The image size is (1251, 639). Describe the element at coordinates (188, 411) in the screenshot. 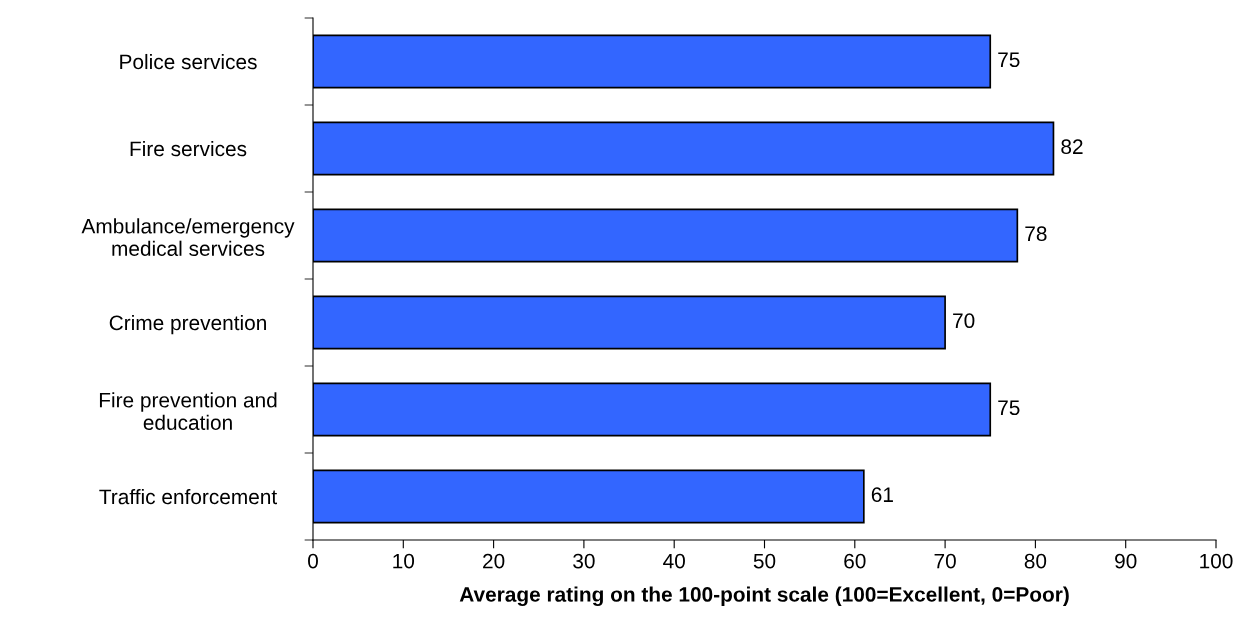

I see `y-tick-label: Fire prevention and education` at that location.